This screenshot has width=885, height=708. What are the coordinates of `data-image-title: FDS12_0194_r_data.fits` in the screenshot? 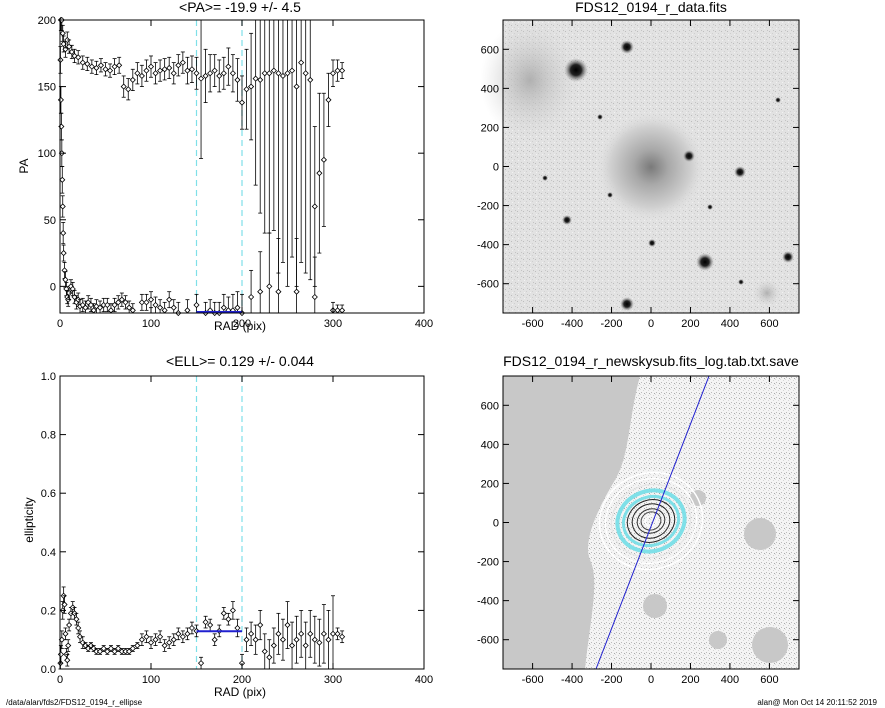 It's located at (651, 7).